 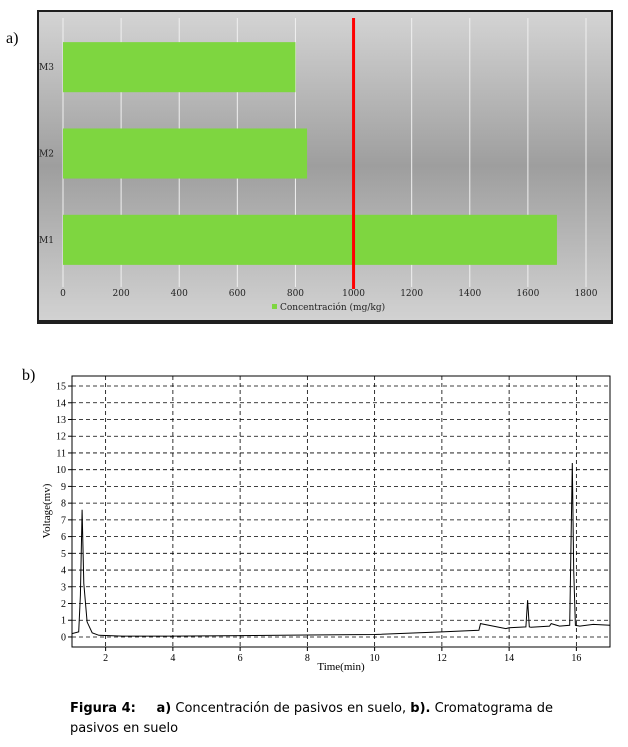 I want to click on chart-b-y-tick-label: 8, so click(x=63, y=504).